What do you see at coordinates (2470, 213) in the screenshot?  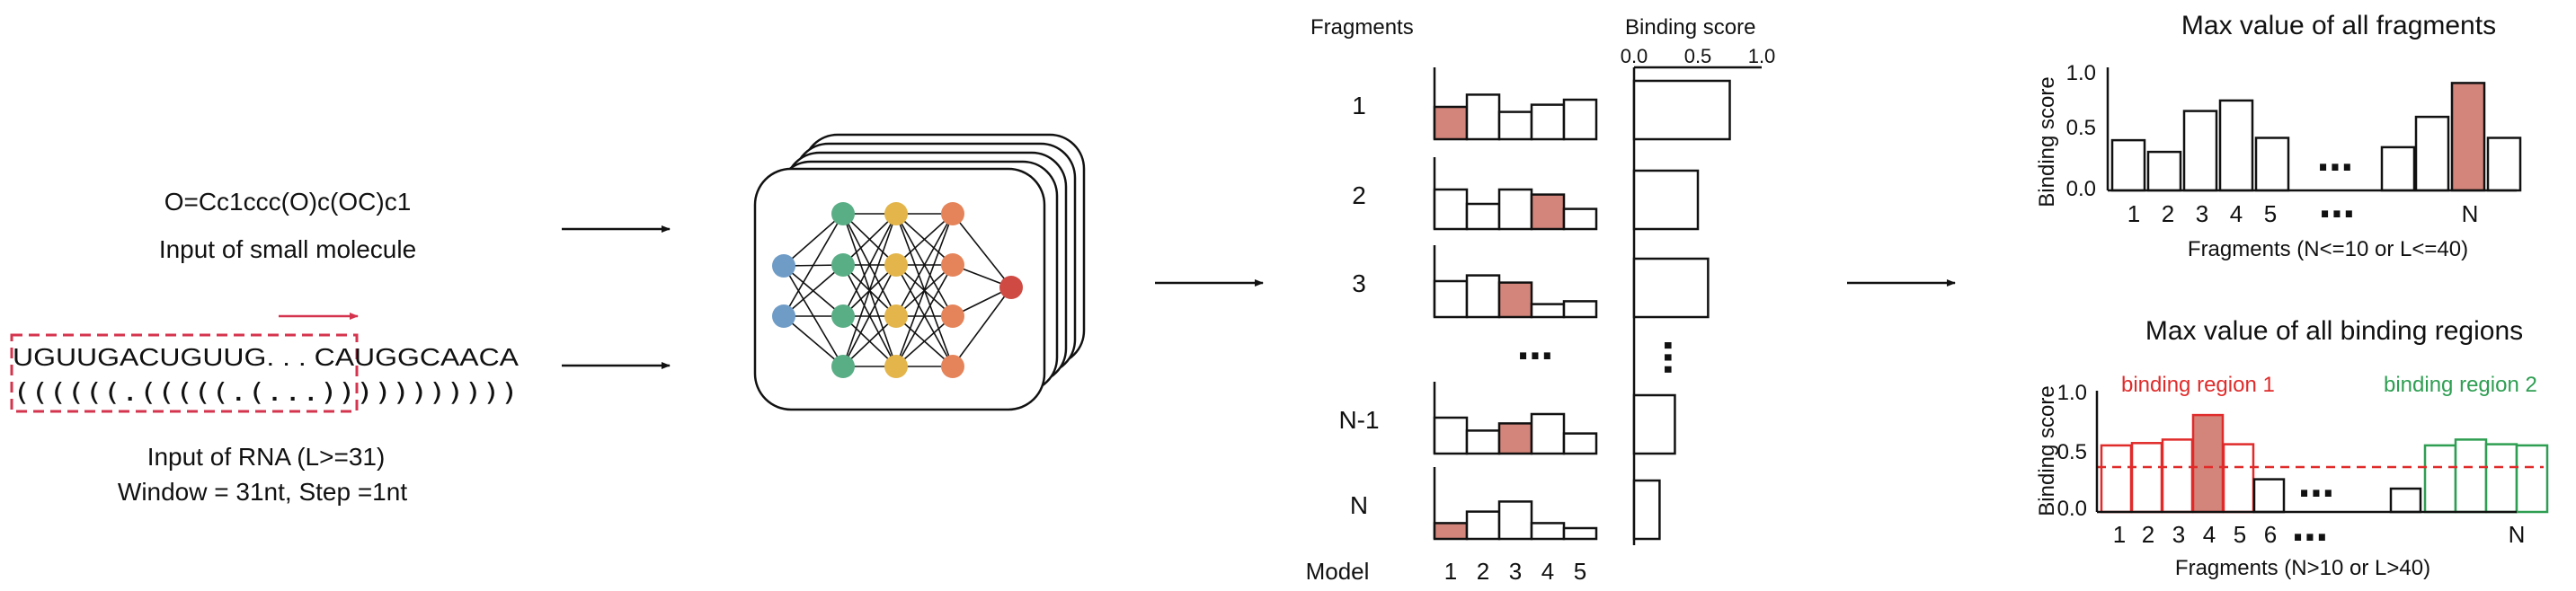 I see `chart1-x-tick: N` at bounding box center [2470, 213].